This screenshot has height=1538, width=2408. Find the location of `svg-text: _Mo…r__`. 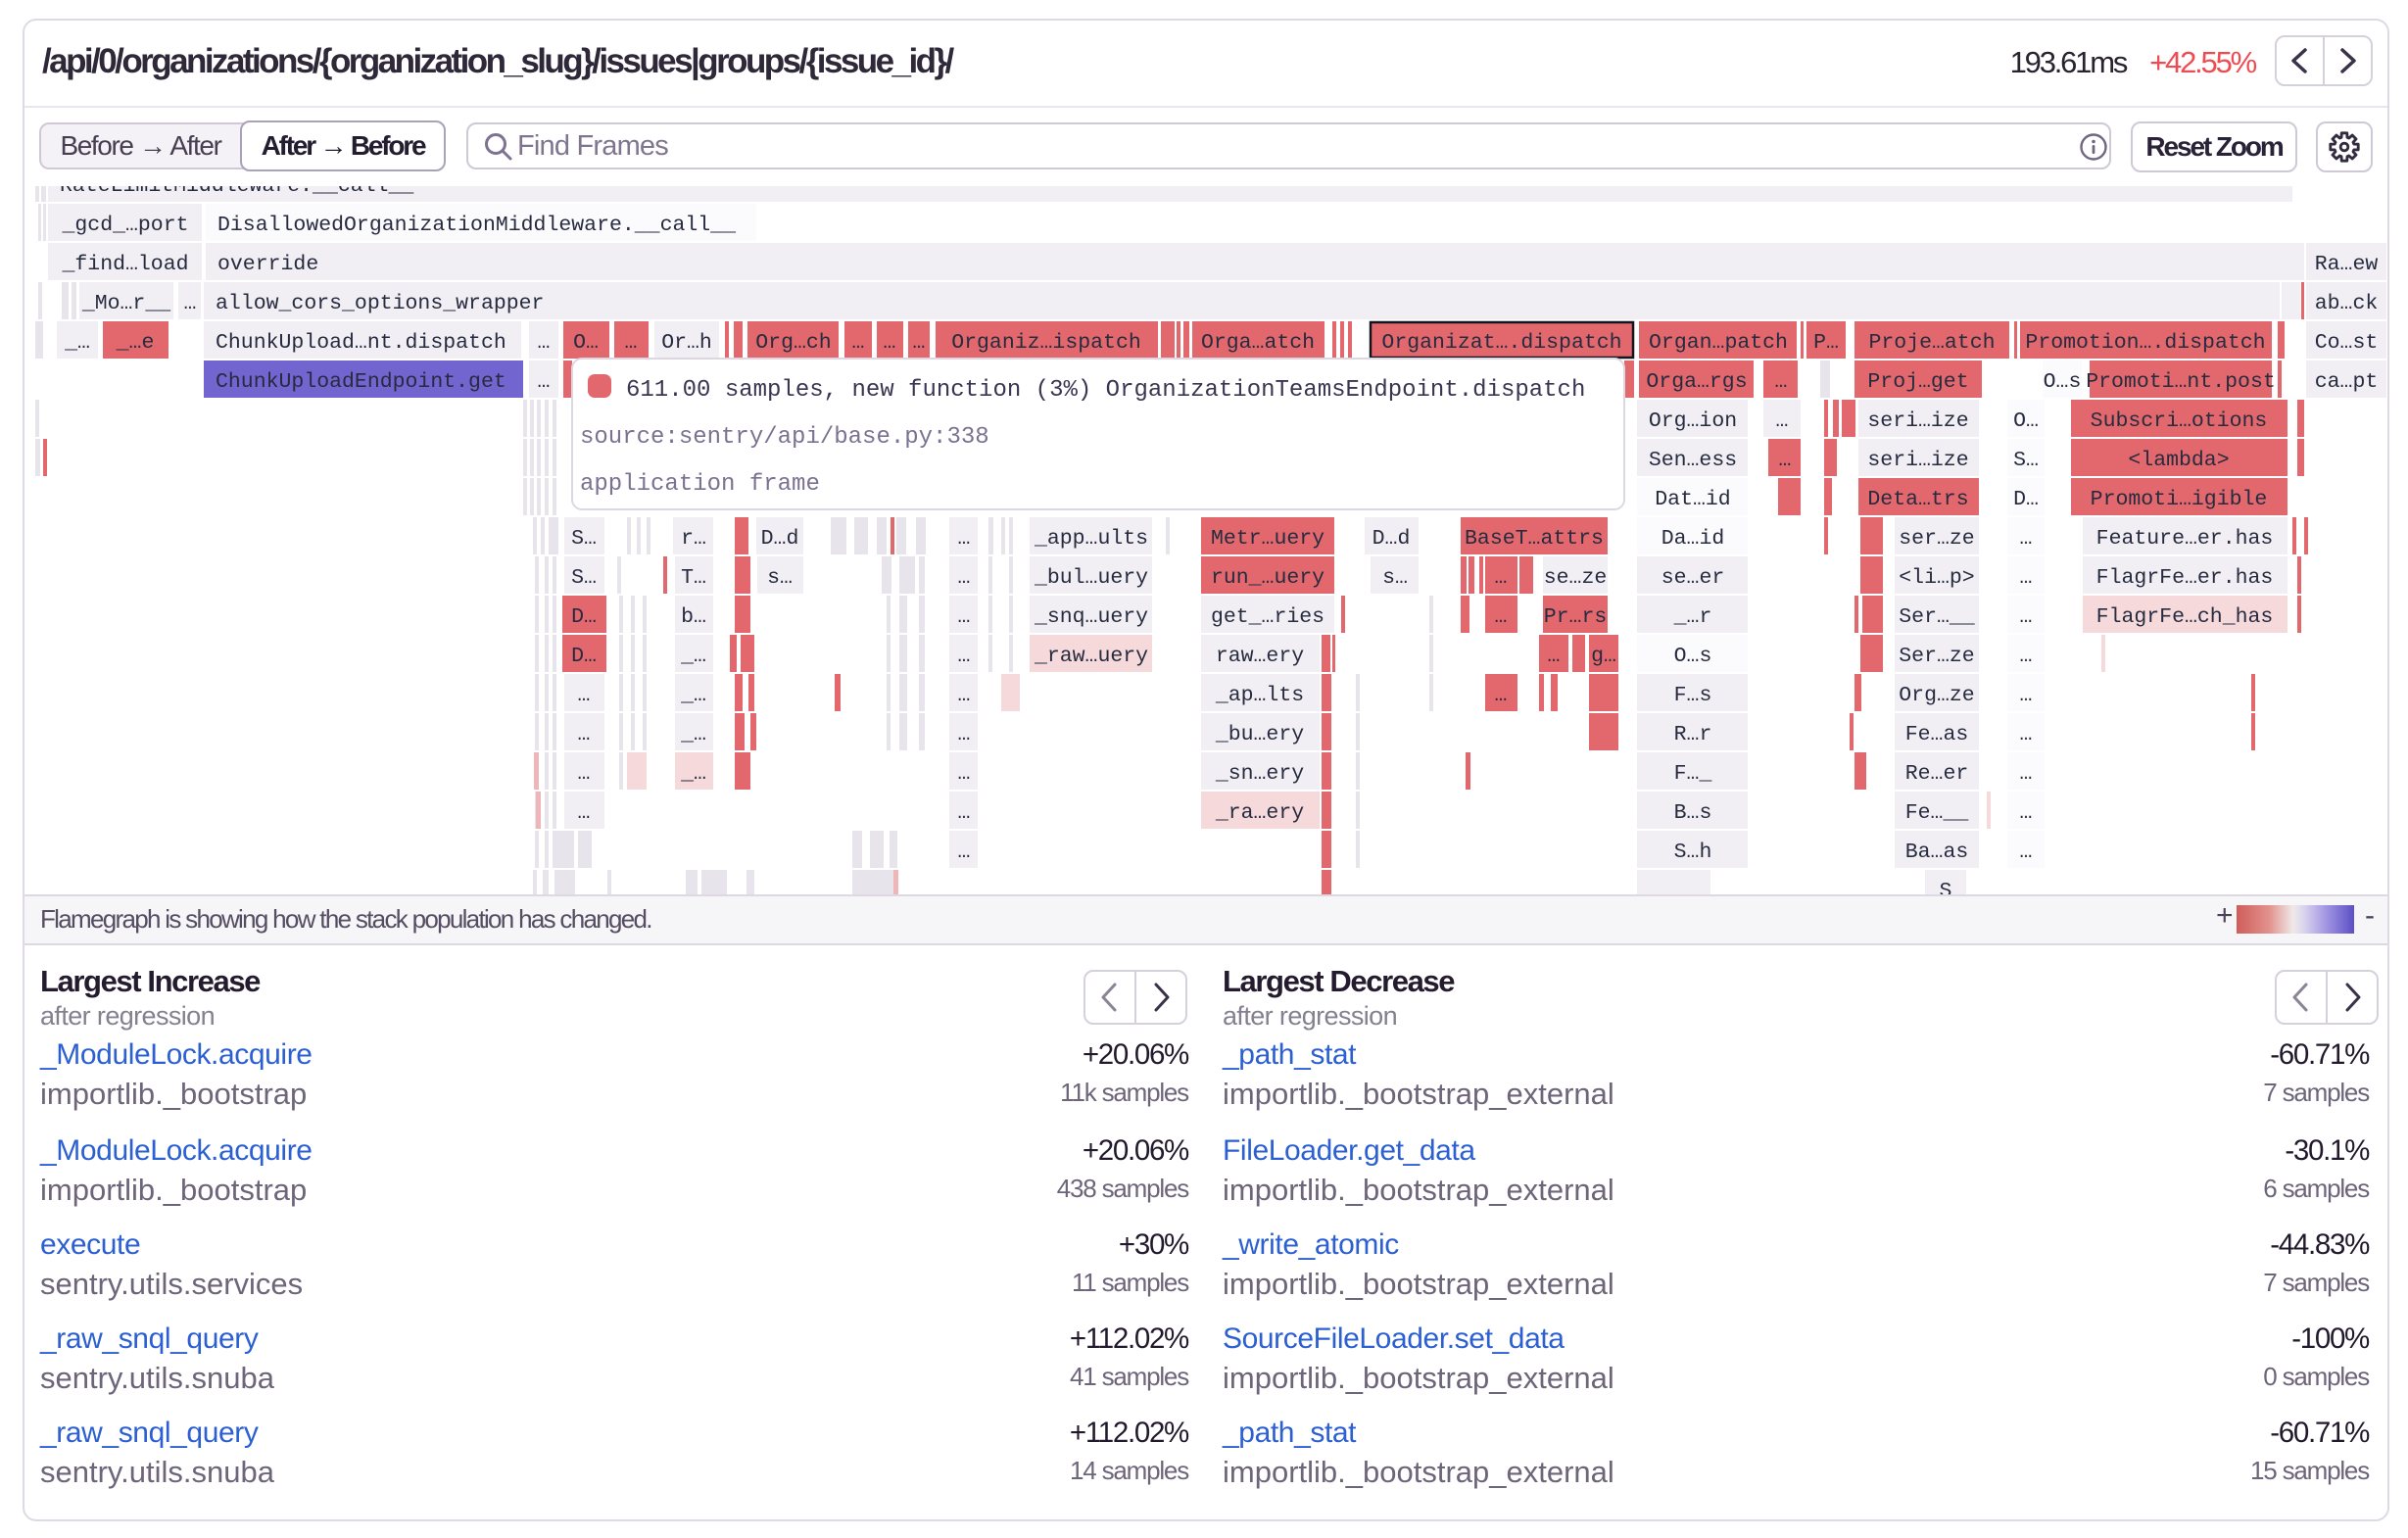

svg-text: _Mo…r__ is located at coordinates (126, 303).